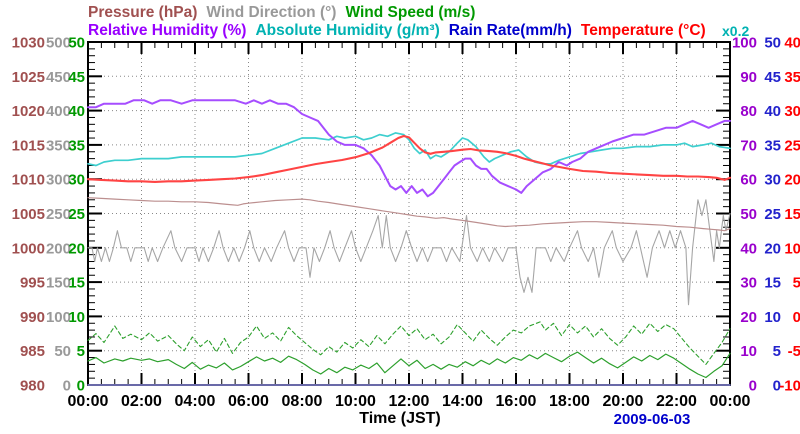 This screenshot has height=434, width=800. Describe the element at coordinates (748, 77) in the screenshot. I see `axis-label-rh: 90` at that location.